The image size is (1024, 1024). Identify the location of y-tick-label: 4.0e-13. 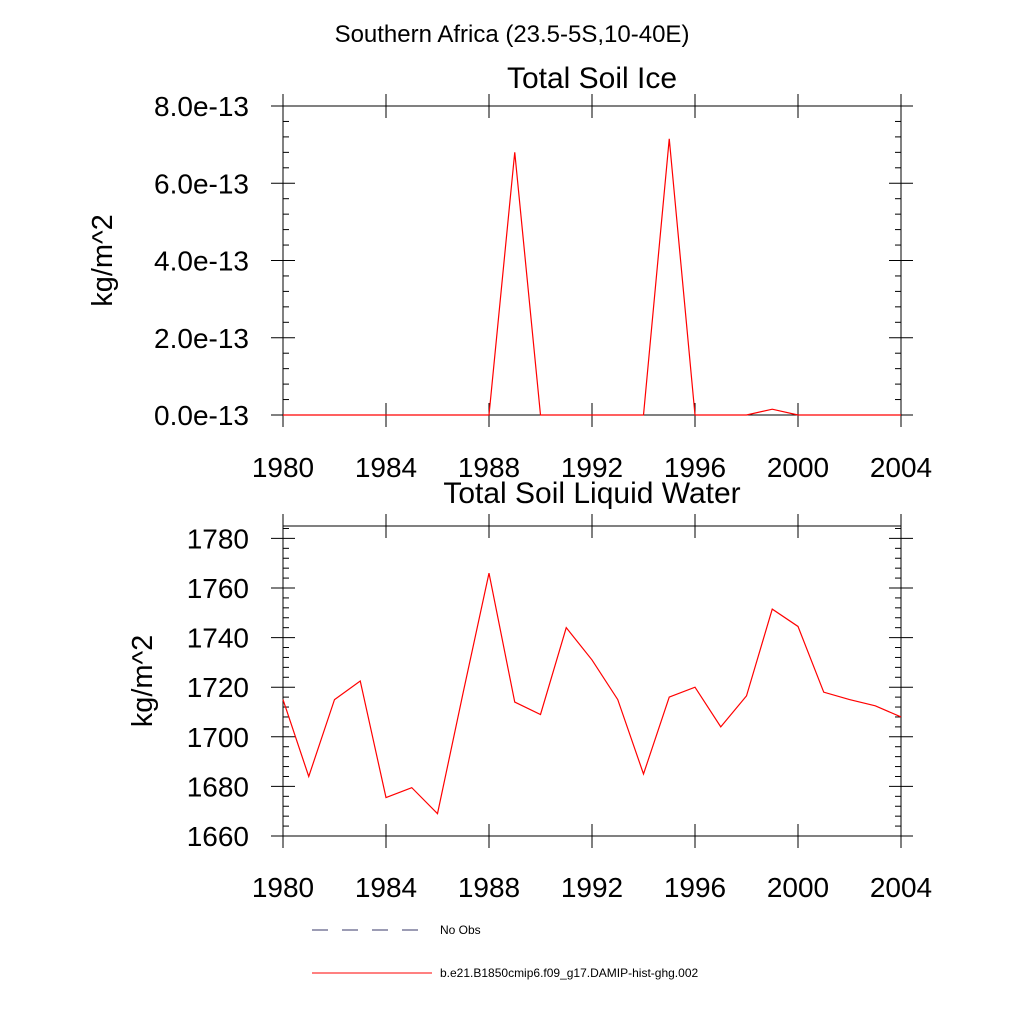
(201, 261).